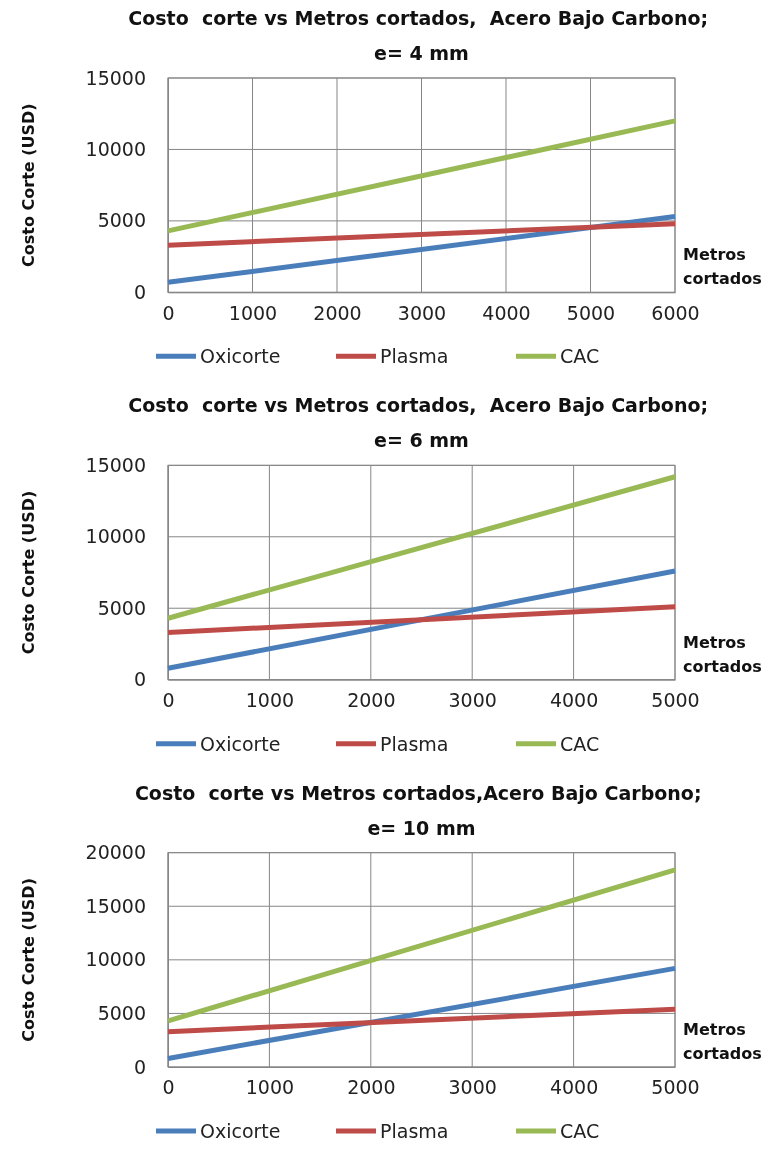 The width and height of the screenshot is (777, 1162). What do you see at coordinates (421, 423) in the screenshot?
I see `chart-title: Costo corte vs Metros cortados, Acero Bajo Carbono; e= 6 mm` at bounding box center [421, 423].